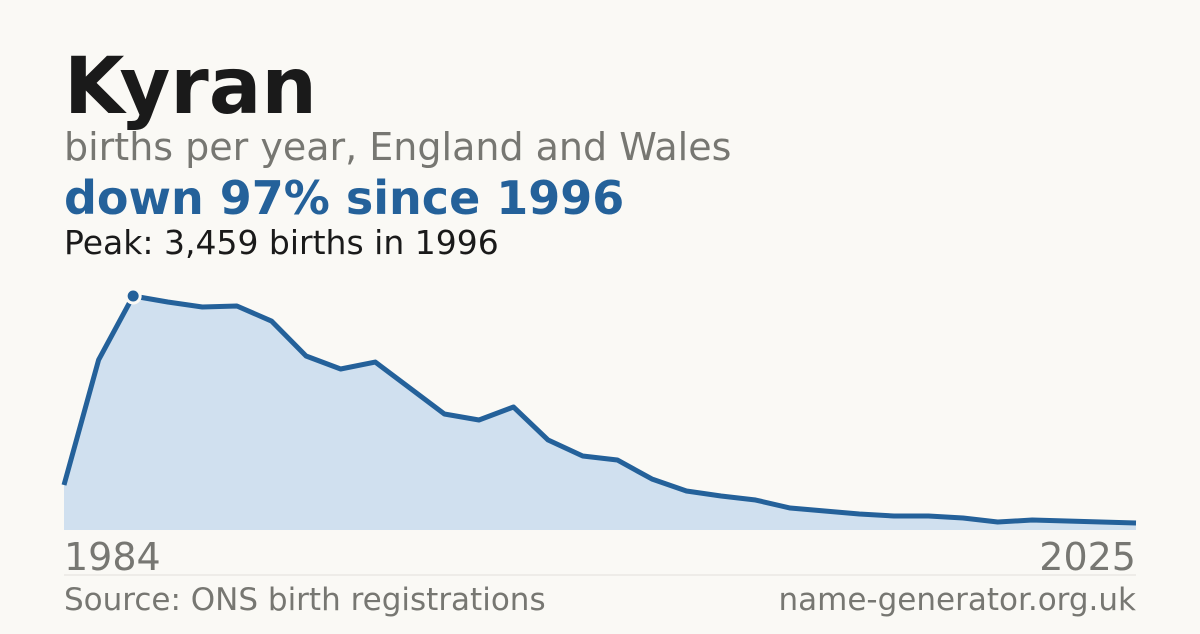 The width and height of the screenshot is (1200, 634). I want to click on x-tick-label: 1984, so click(112, 557).